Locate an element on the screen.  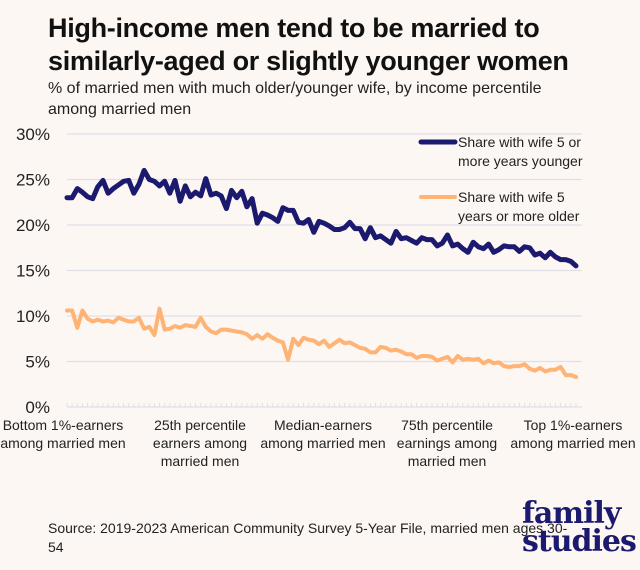
y-tick-label: 30% is located at coordinates (33, 134).